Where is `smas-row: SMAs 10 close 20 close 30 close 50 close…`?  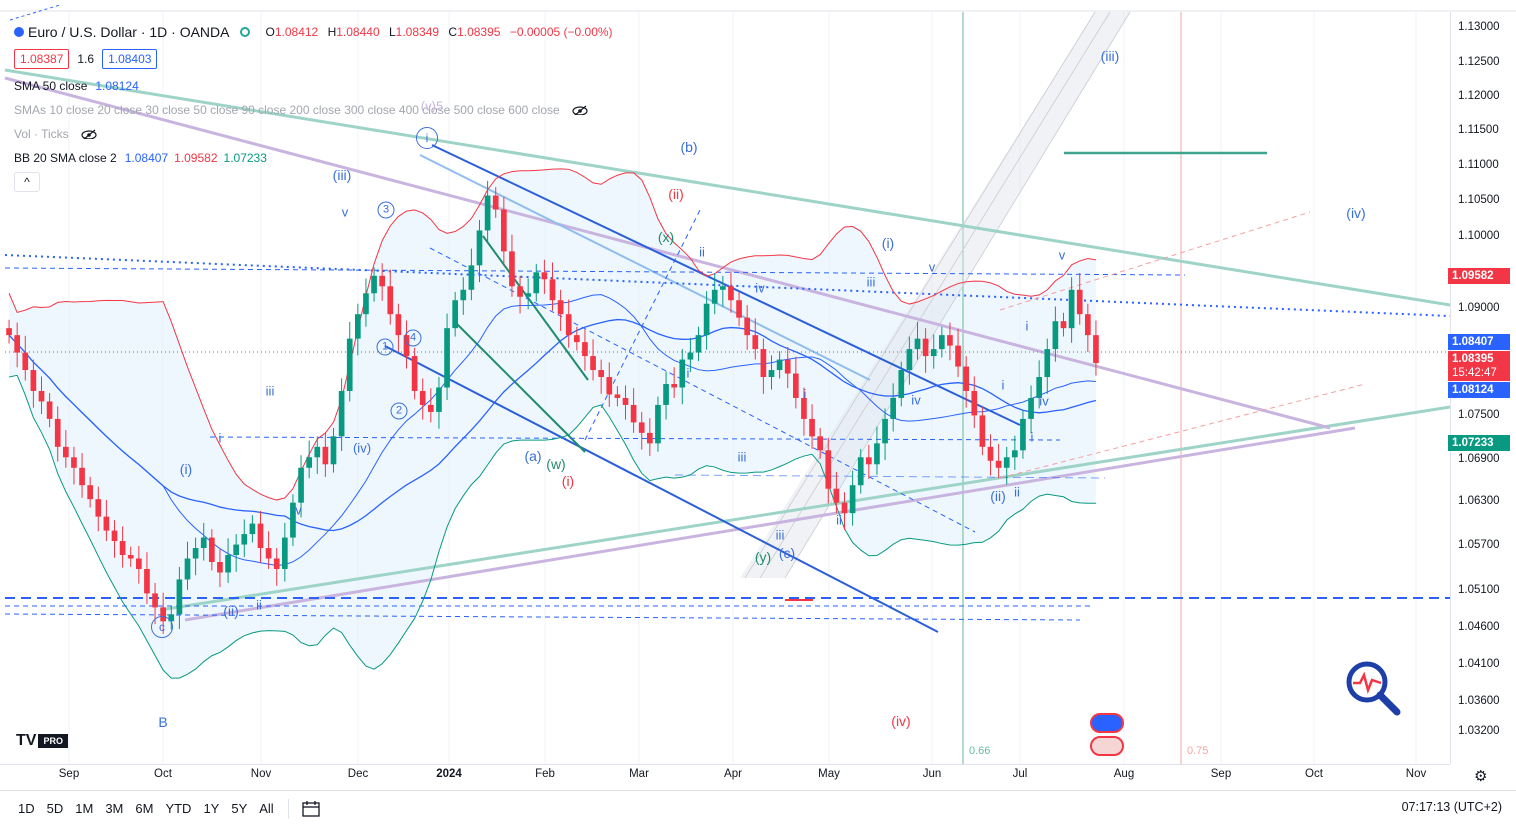 smas-row: SMAs 10 close 20 close 30 close 50 close… is located at coordinates (316, 110).